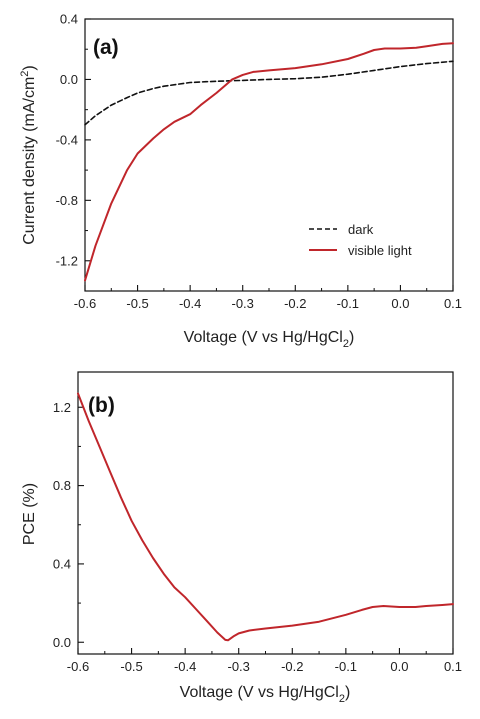 The height and width of the screenshot is (719, 480). Describe the element at coordinates (269, 93) in the screenshot. I see `dark-series-line` at that location.